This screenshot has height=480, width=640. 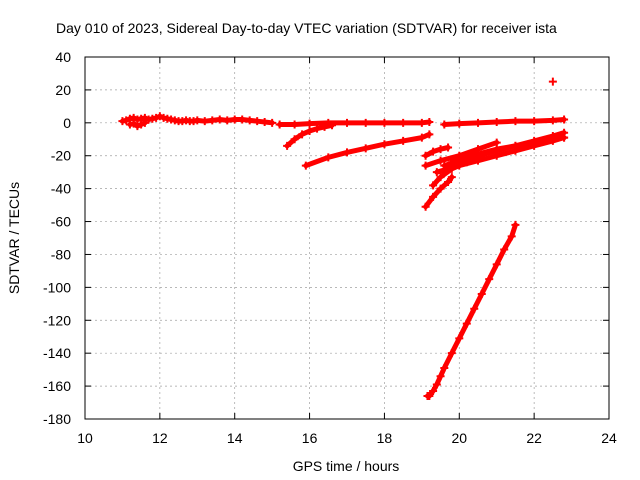 What do you see at coordinates (534, 438) in the screenshot?
I see `x-tick-label: 22` at bounding box center [534, 438].